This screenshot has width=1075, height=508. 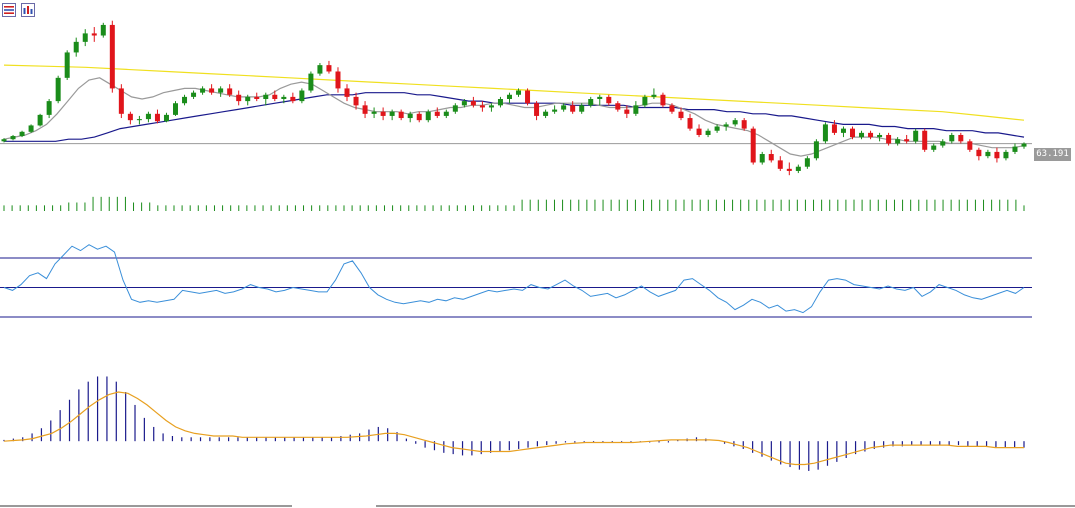 I want to click on oscillator-panel, so click(x=516, y=281).